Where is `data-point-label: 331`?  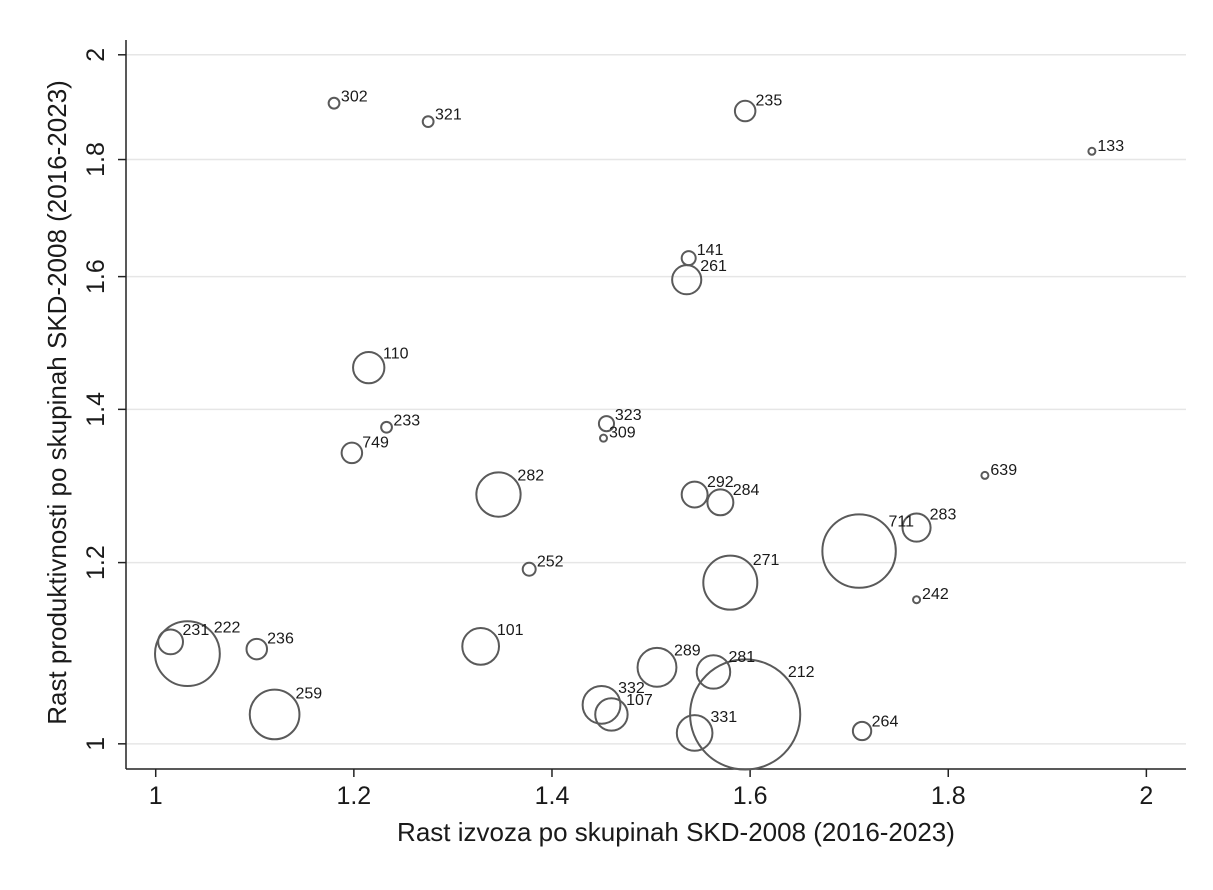
data-point-label: 331 is located at coordinates (723, 717).